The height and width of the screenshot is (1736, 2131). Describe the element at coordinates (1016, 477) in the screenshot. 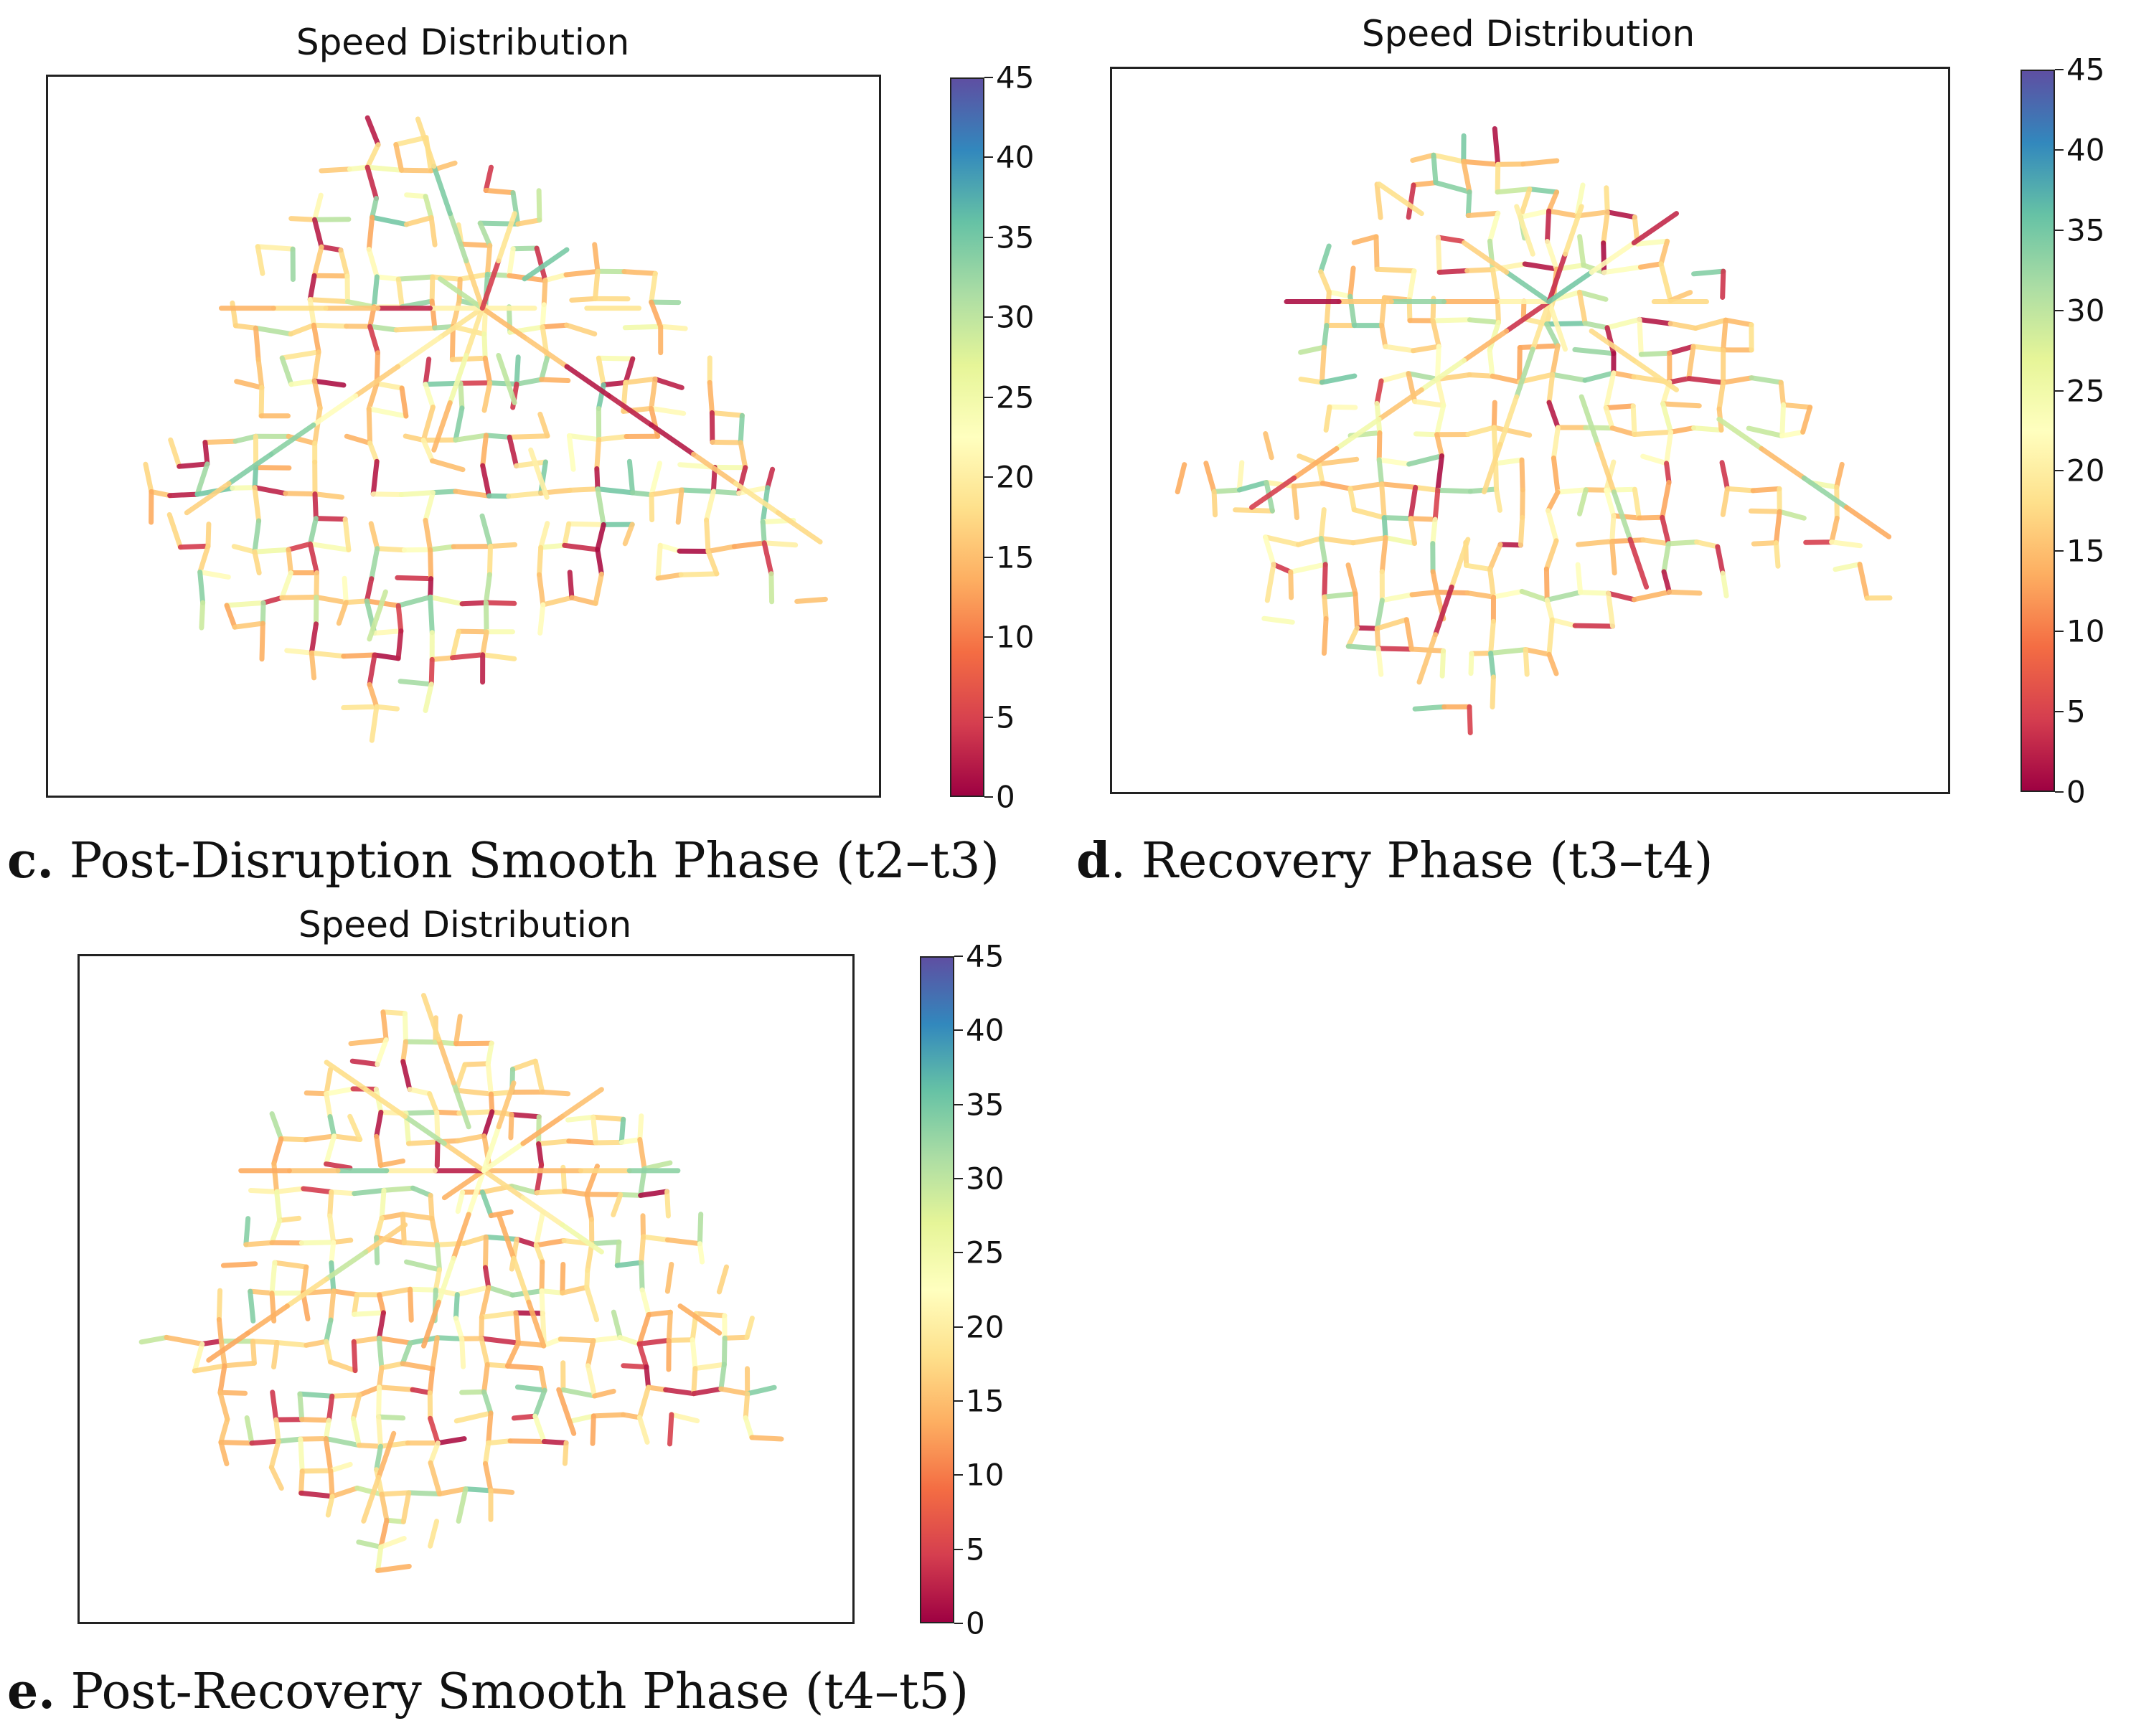

I see `colorbar-tick-label: 20` at that location.